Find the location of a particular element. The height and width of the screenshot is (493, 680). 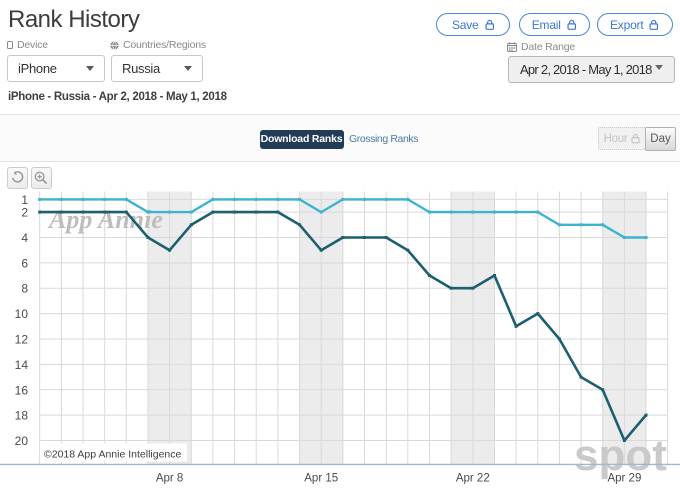

svg-text: 4 is located at coordinates (24, 238).